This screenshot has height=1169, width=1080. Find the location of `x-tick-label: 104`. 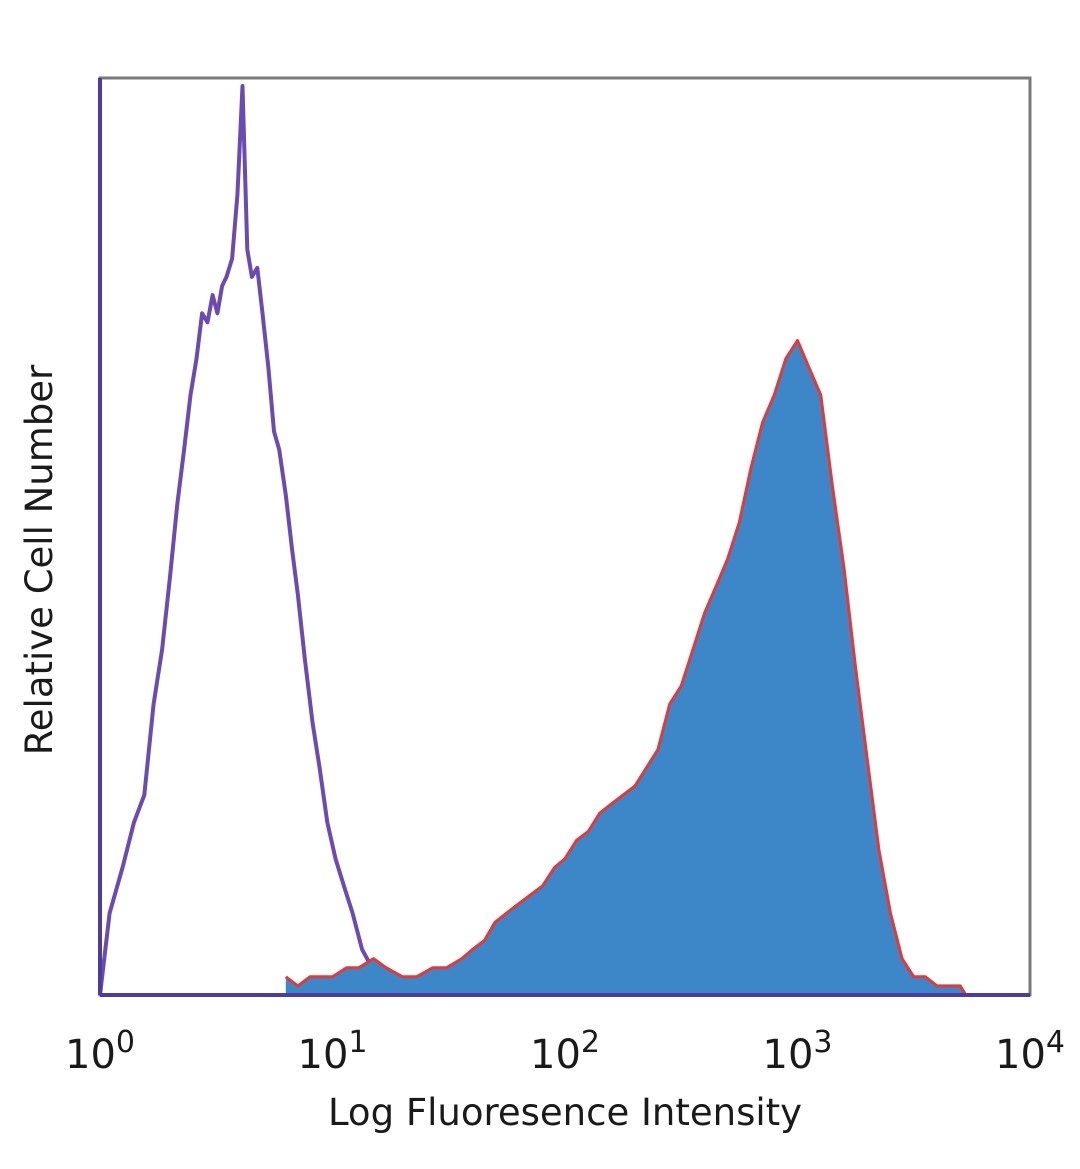

x-tick-label: 104 is located at coordinates (1030, 1051).